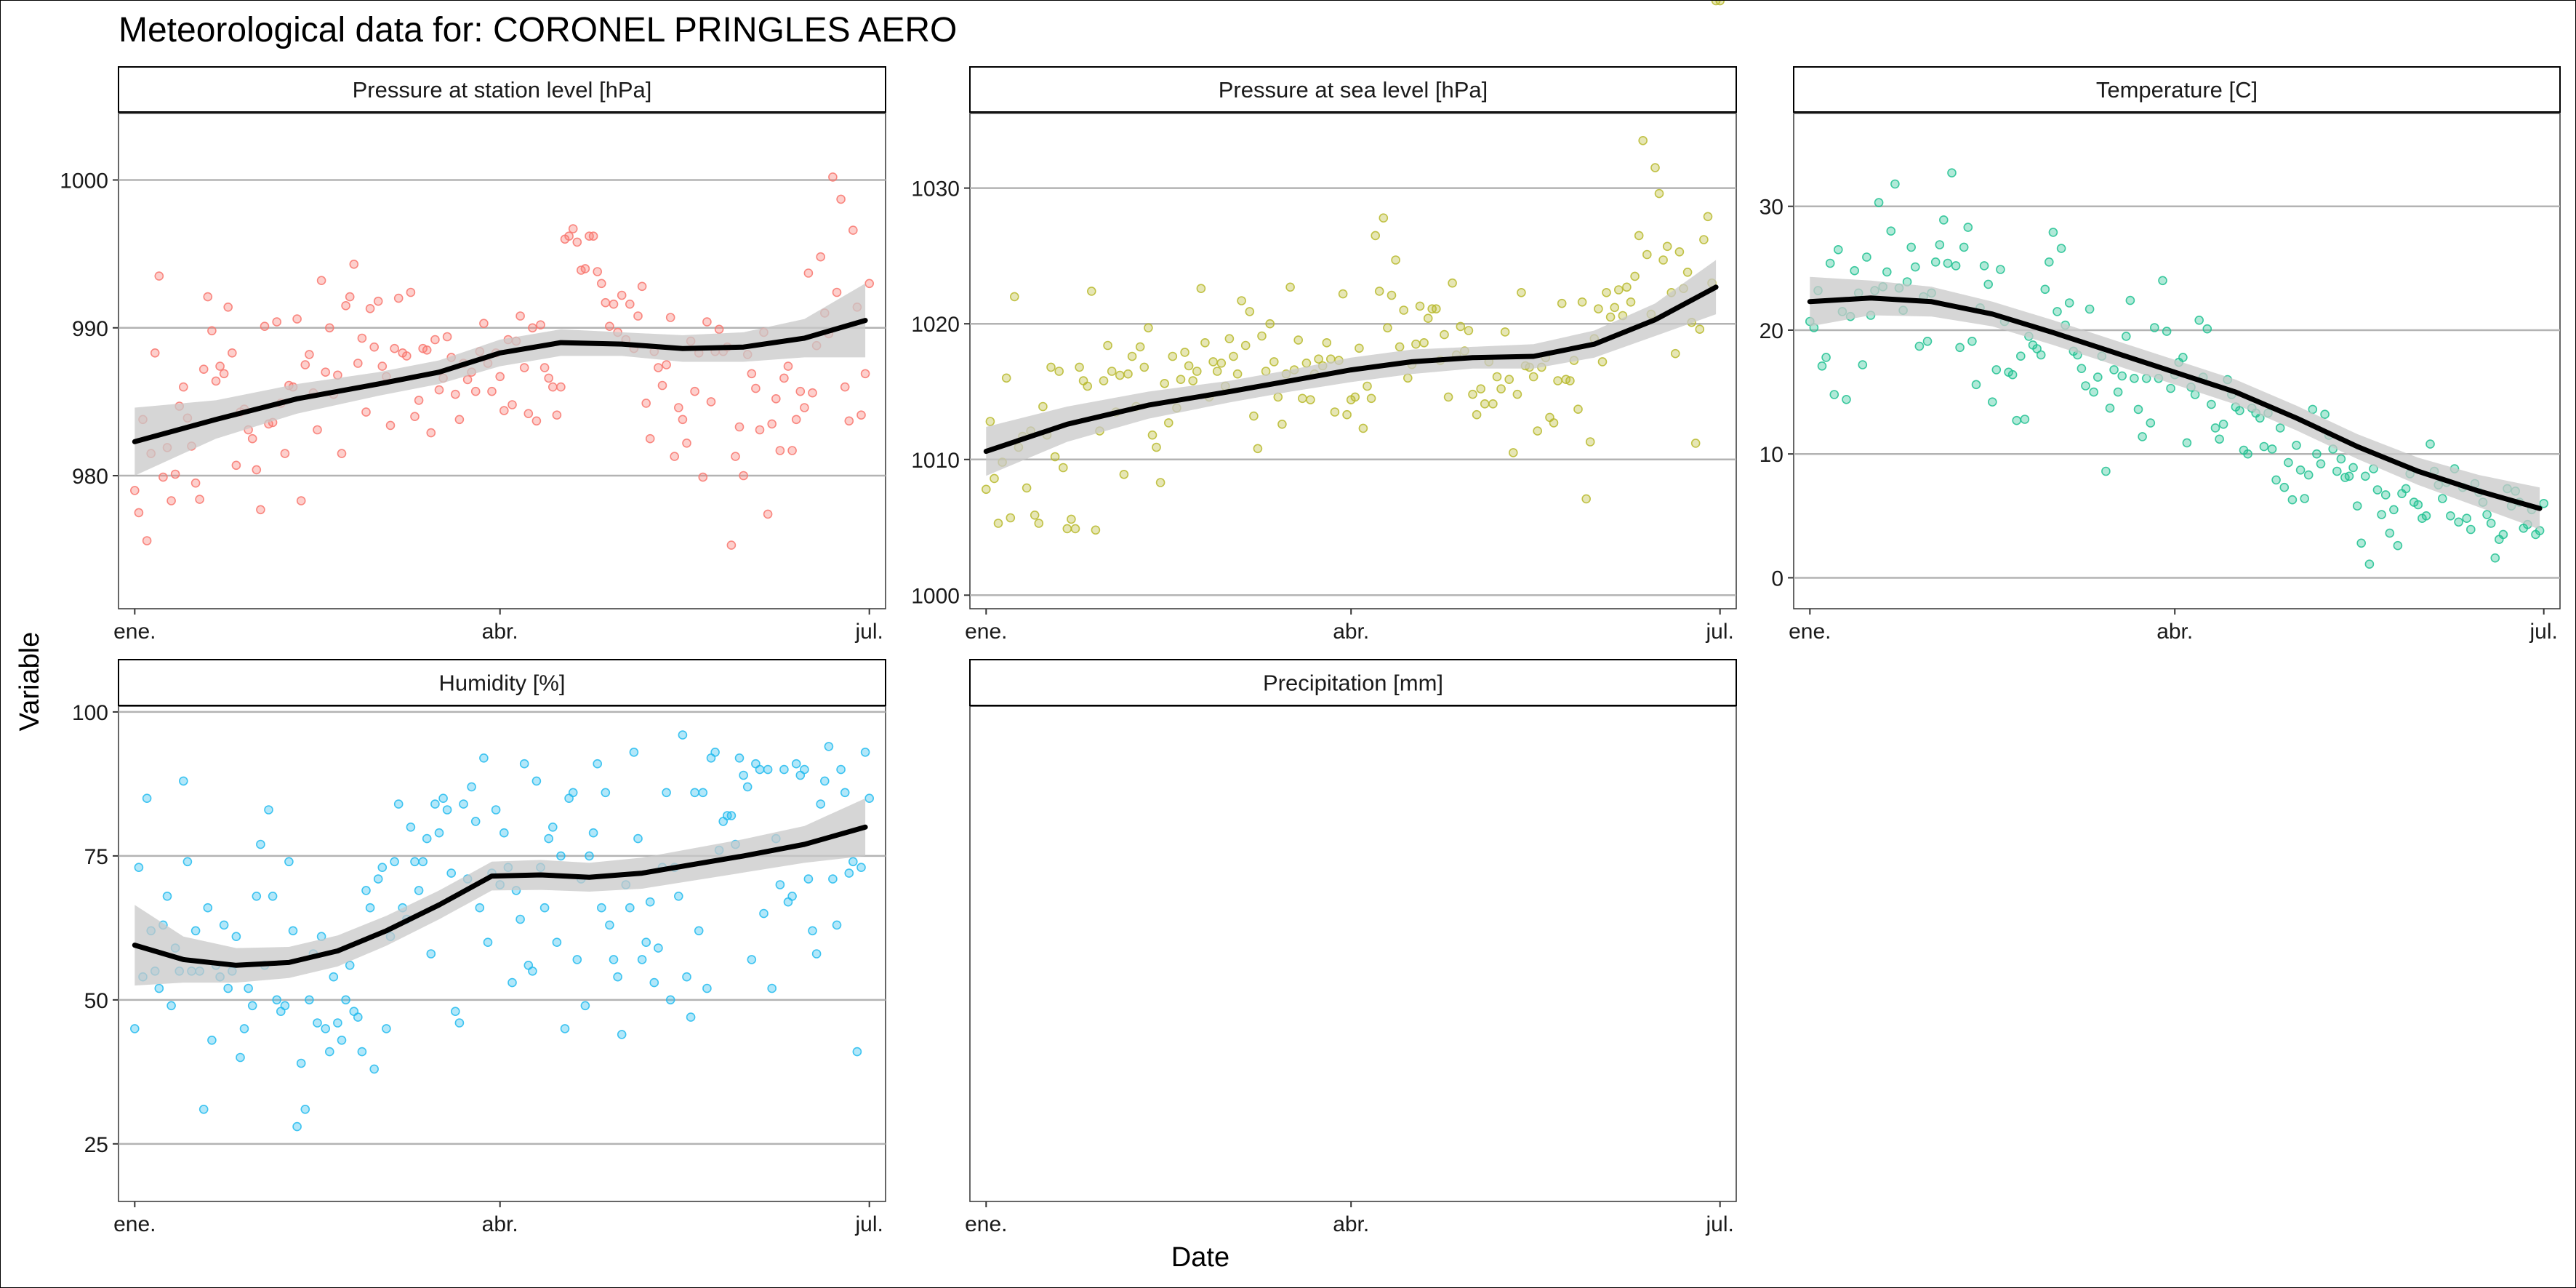 This screenshot has height=1288, width=2576. I want to click on y-tick-label: 20, so click(1771, 331).